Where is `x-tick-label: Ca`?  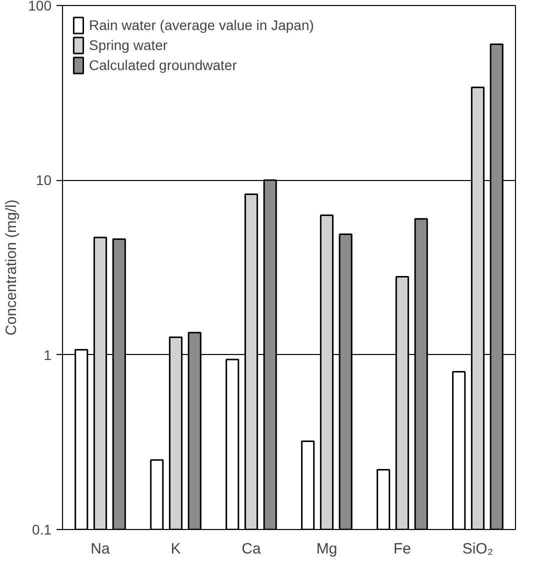 x-tick-label: Ca is located at coordinates (252, 549).